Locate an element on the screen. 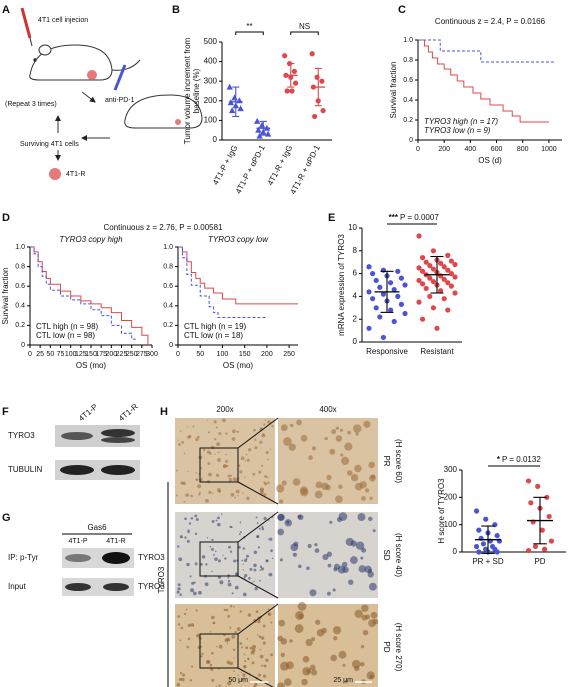  x-tick-label: 0 is located at coordinates (178, 354).